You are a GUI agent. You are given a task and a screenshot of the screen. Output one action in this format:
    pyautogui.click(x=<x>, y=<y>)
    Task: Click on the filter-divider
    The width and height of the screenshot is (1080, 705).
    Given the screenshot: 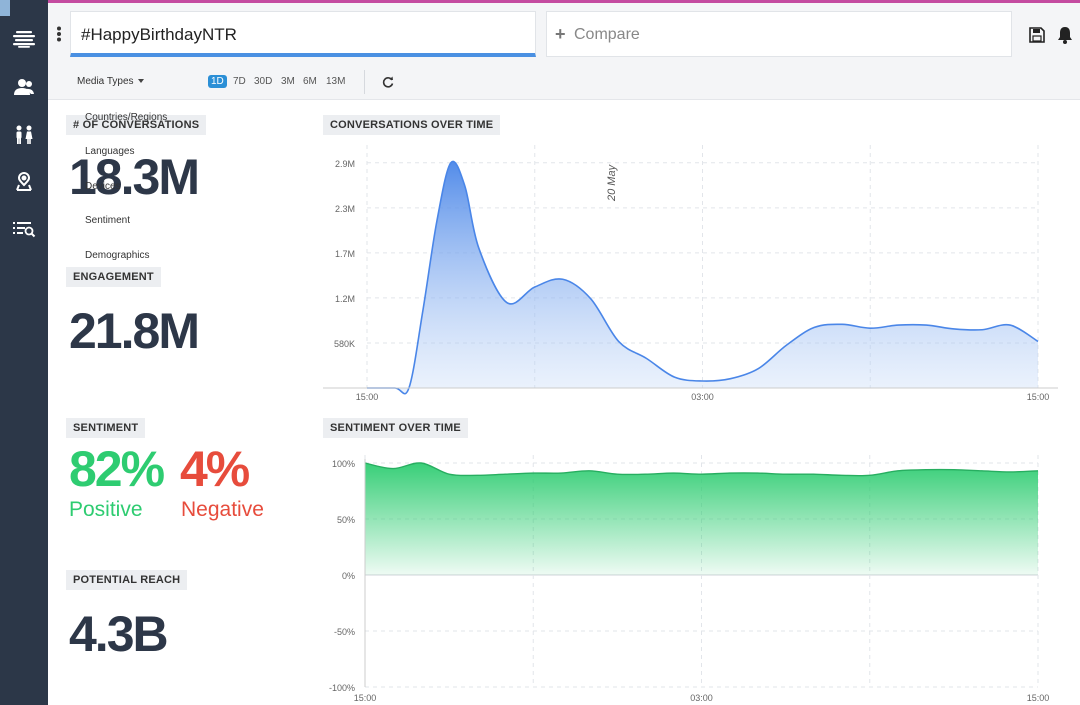 What is the action you would take?
    pyautogui.click(x=364, y=82)
    